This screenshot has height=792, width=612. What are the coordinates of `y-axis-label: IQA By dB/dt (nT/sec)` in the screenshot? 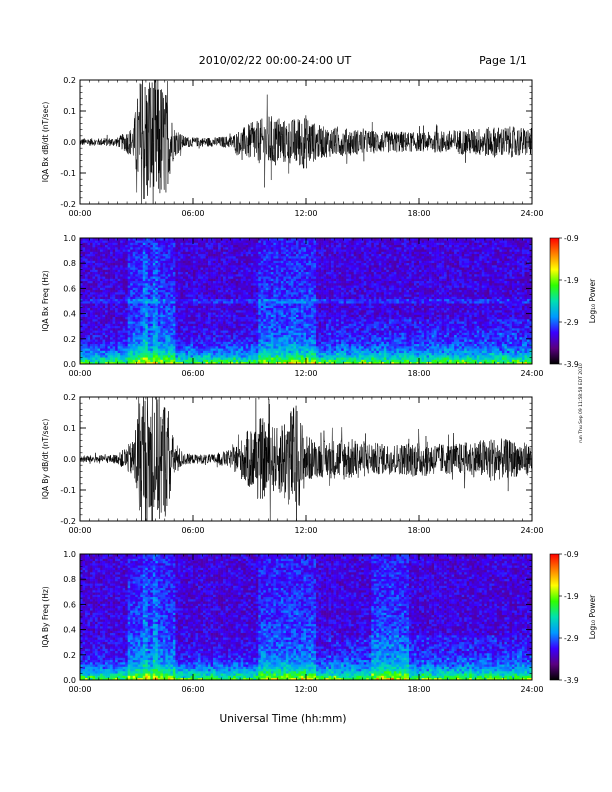 It's located at (45, 459).